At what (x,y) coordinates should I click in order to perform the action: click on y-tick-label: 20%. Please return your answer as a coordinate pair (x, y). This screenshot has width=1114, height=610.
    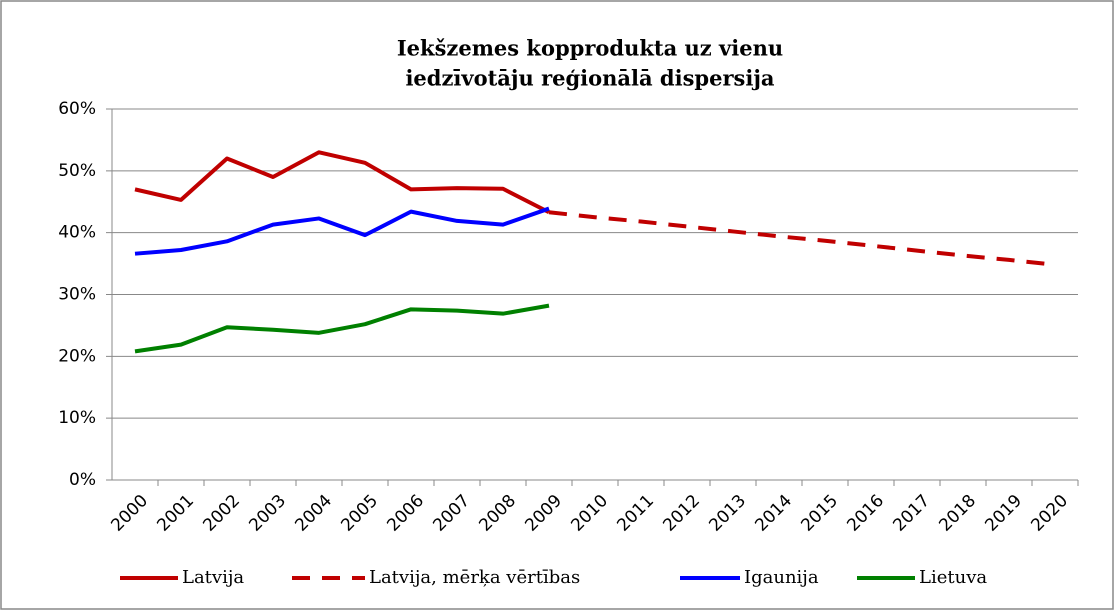
    Looking at the image, I should click on (77, 356).